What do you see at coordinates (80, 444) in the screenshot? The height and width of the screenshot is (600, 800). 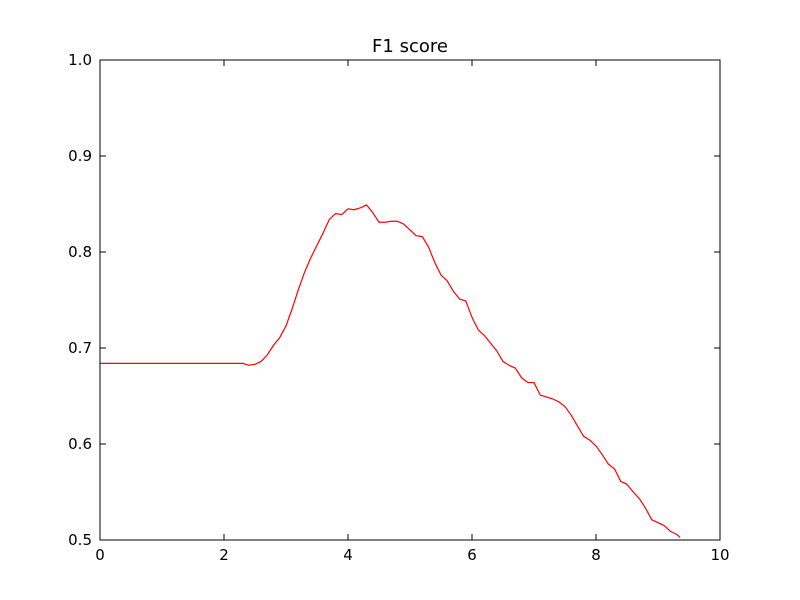 I see `y-tick-label: 0.6` at bounding box center [80, 444].